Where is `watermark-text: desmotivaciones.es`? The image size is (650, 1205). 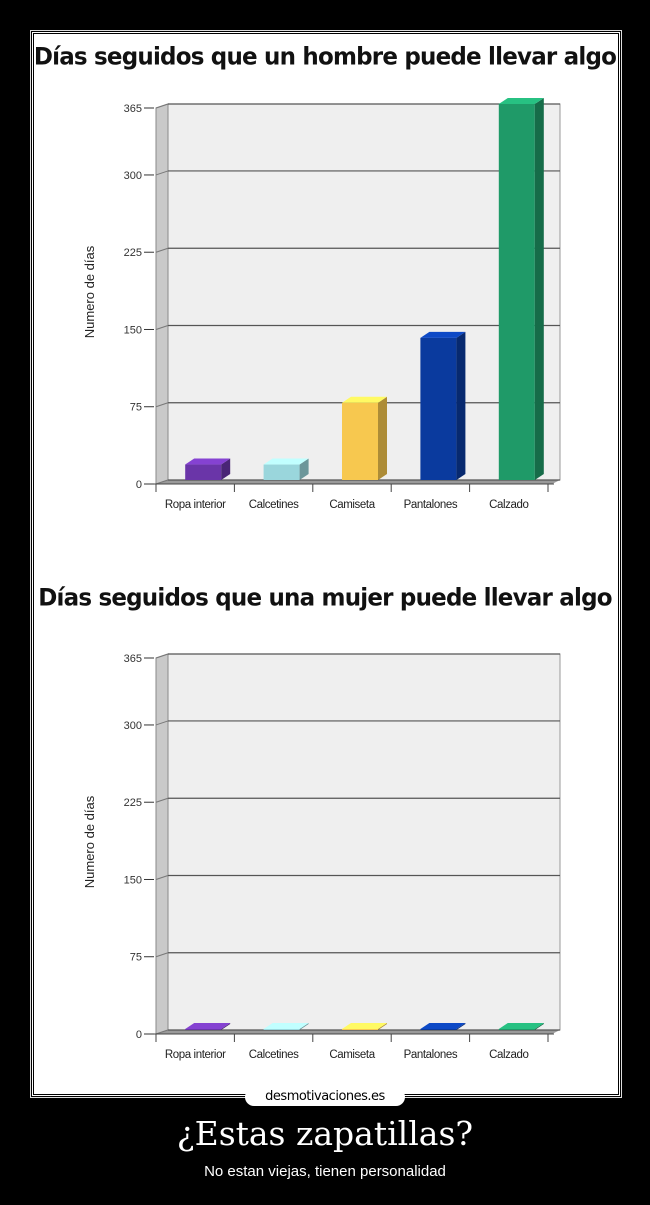
watermark-text: desmotivaciones.es is located at coordinates (325, 1097).